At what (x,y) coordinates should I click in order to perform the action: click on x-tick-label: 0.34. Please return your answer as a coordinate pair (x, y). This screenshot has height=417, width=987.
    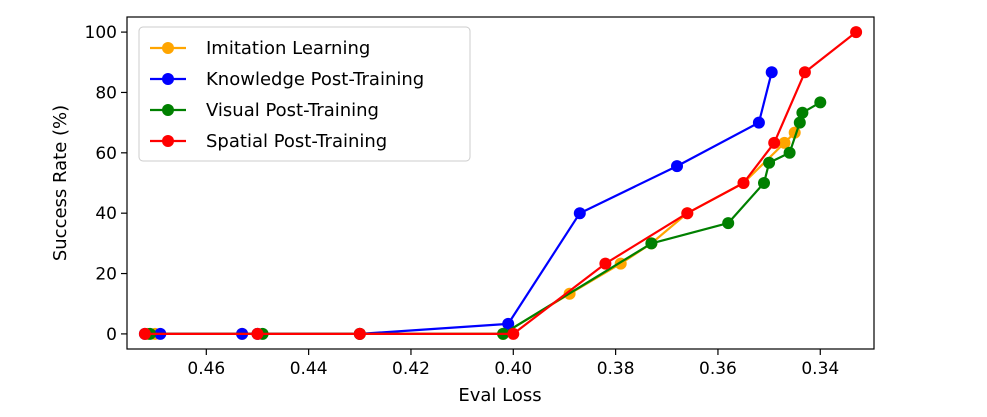
    Looking at the image, I should click on (820, 369).